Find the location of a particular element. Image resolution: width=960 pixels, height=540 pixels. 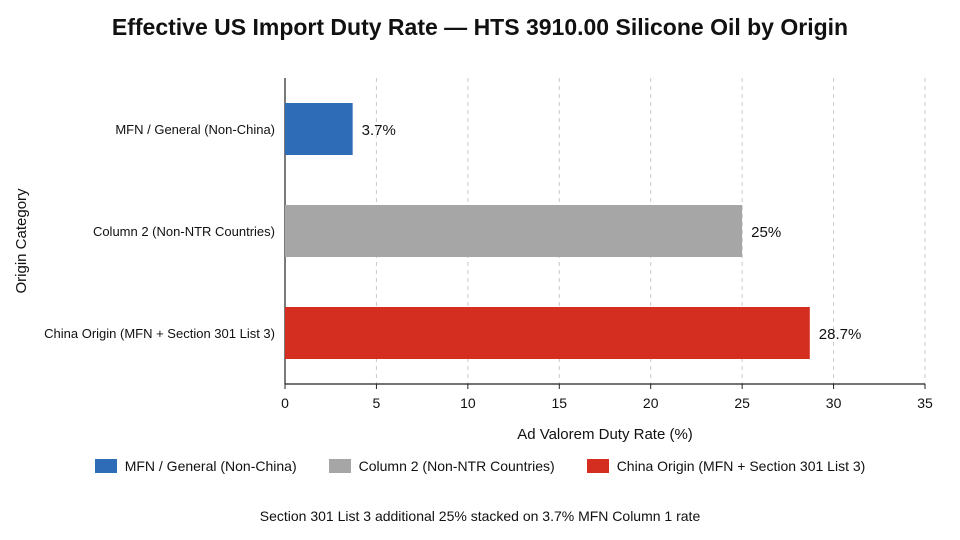

x-axis-title: Ad Valorem Duty Rate (%) is located at coordinates (605, 434).